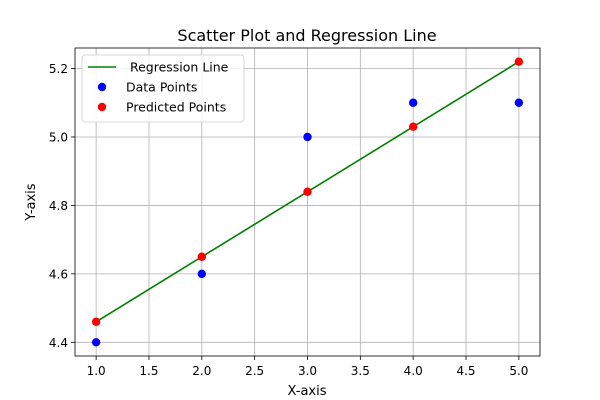 This screenshot has height=400, width=600. I want to click on y-tick-label: 5.2, so click(58, 69).